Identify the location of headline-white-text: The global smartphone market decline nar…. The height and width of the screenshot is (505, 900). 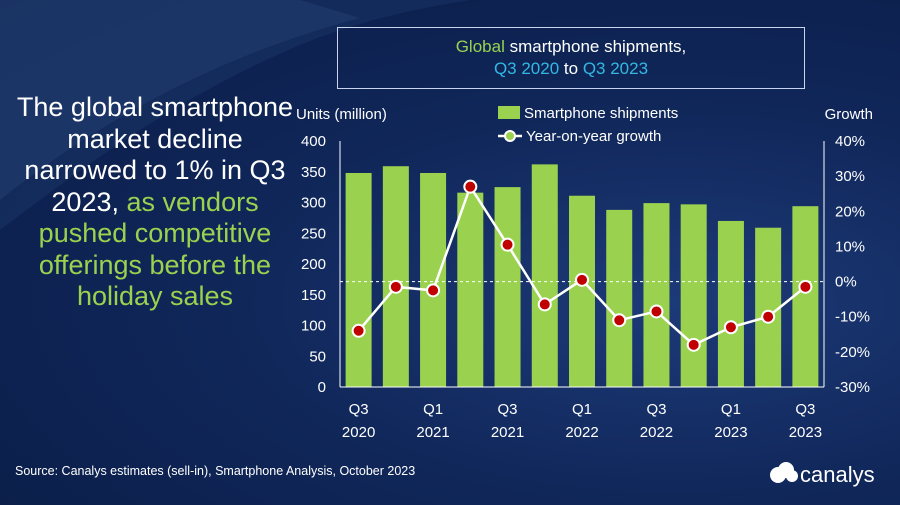
(155, 154).